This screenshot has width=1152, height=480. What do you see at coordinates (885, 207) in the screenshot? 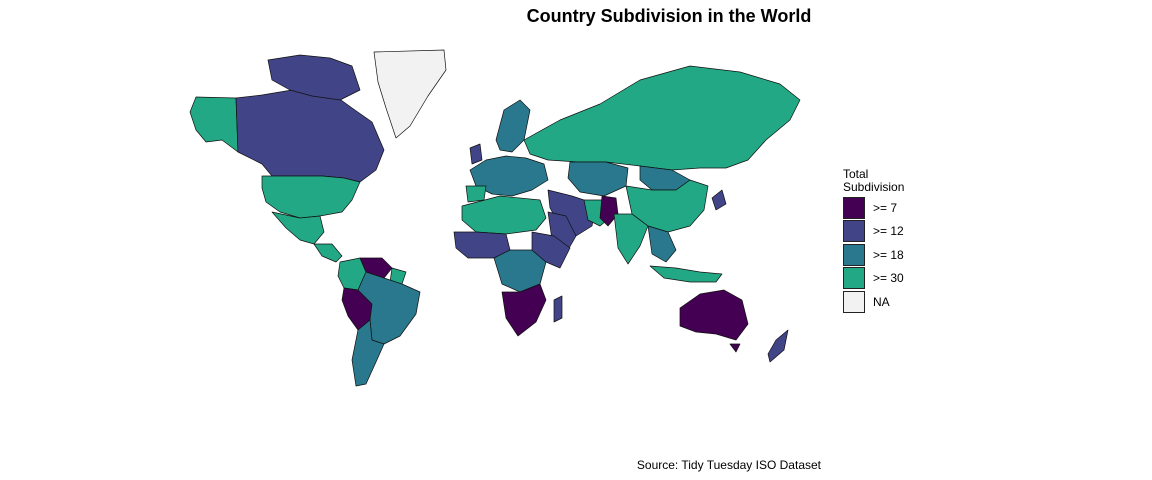
I see `legend-label: >= 7` at bounding box center [885, 207].